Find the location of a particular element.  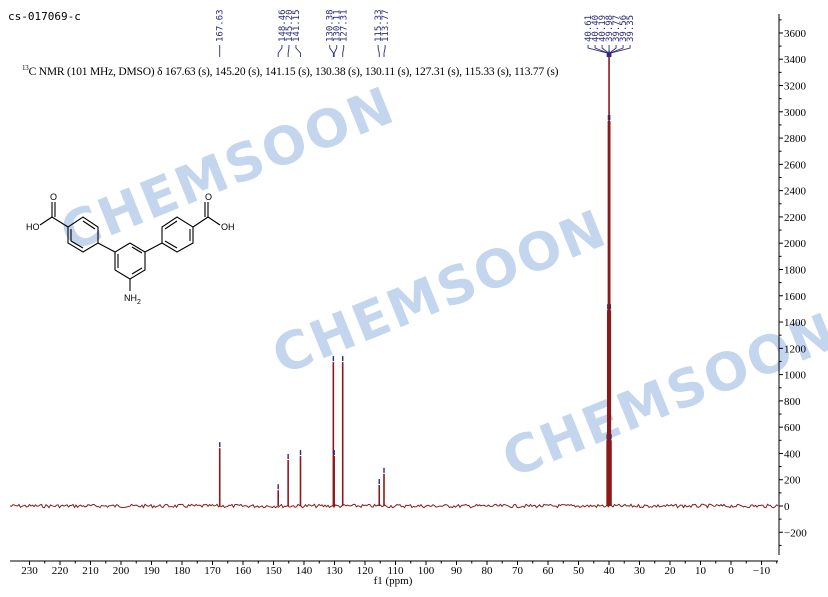

y-tick-label: 2800 is located at coordinates (795, 139).